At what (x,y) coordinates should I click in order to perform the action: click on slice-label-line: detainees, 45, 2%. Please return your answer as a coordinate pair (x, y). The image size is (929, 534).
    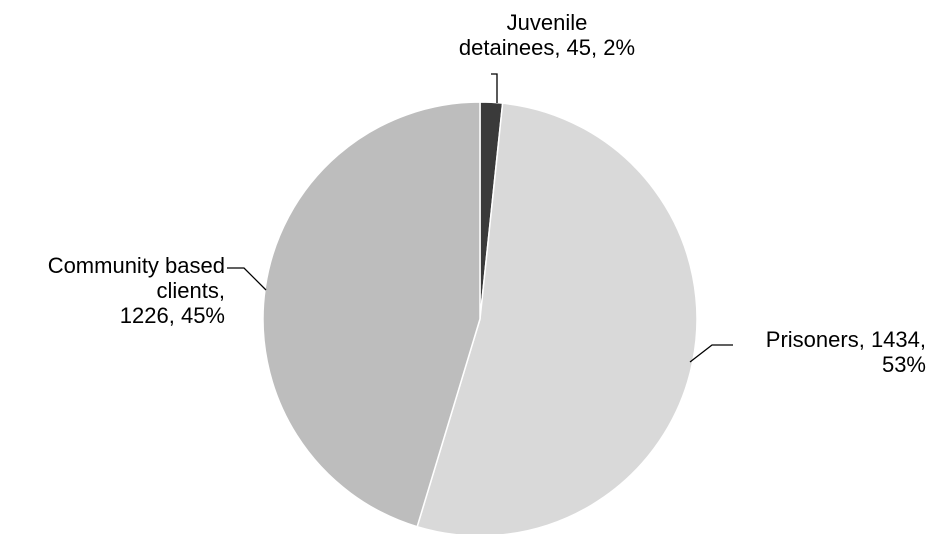
    Looking at the image, I should click on (547, 47).